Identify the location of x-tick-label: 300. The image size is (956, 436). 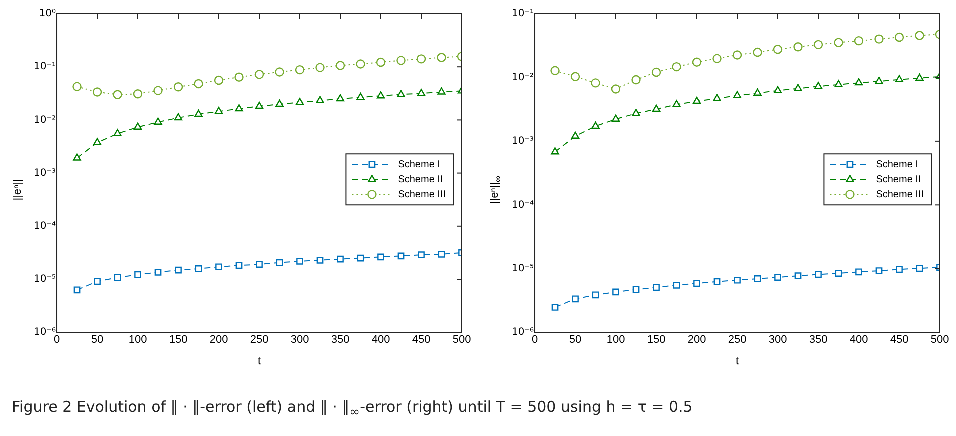
(300, 340).